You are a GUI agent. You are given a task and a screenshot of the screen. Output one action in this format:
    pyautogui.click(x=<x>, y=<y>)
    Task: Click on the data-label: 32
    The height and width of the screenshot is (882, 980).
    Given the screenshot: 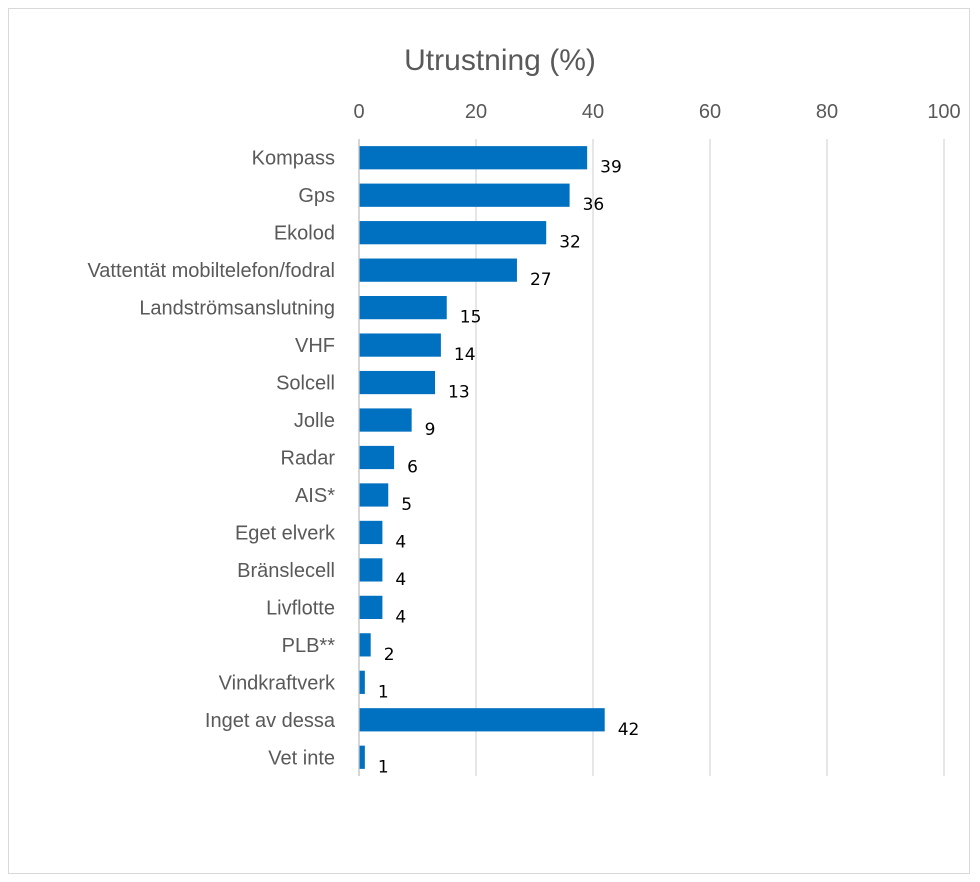 What is the action you would take?
    pyautogui.click(x=570, y=243)
    